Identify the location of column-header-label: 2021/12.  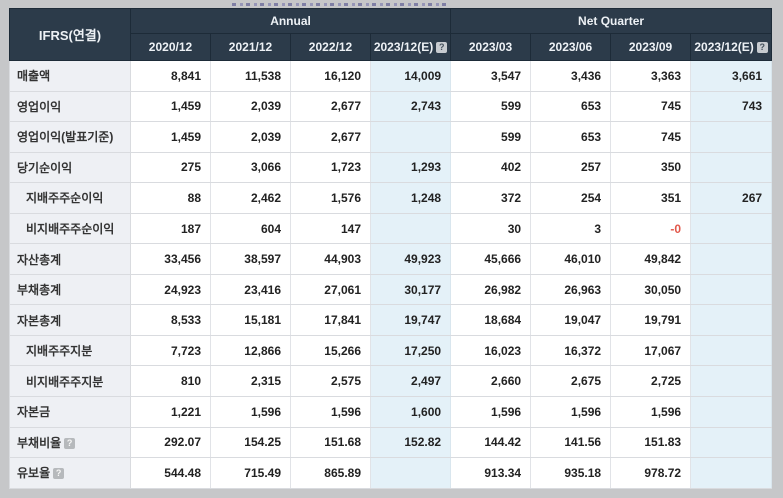
(250, 47).